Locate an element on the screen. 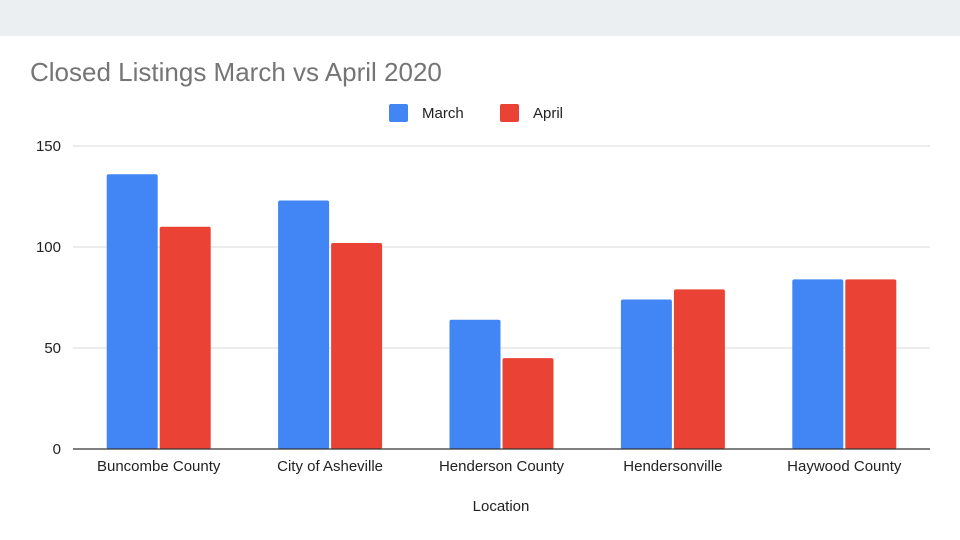 The height and width of the screenshot is (540, 960). x-tick-label: Buncombe County is located at coordinates (159, 466).